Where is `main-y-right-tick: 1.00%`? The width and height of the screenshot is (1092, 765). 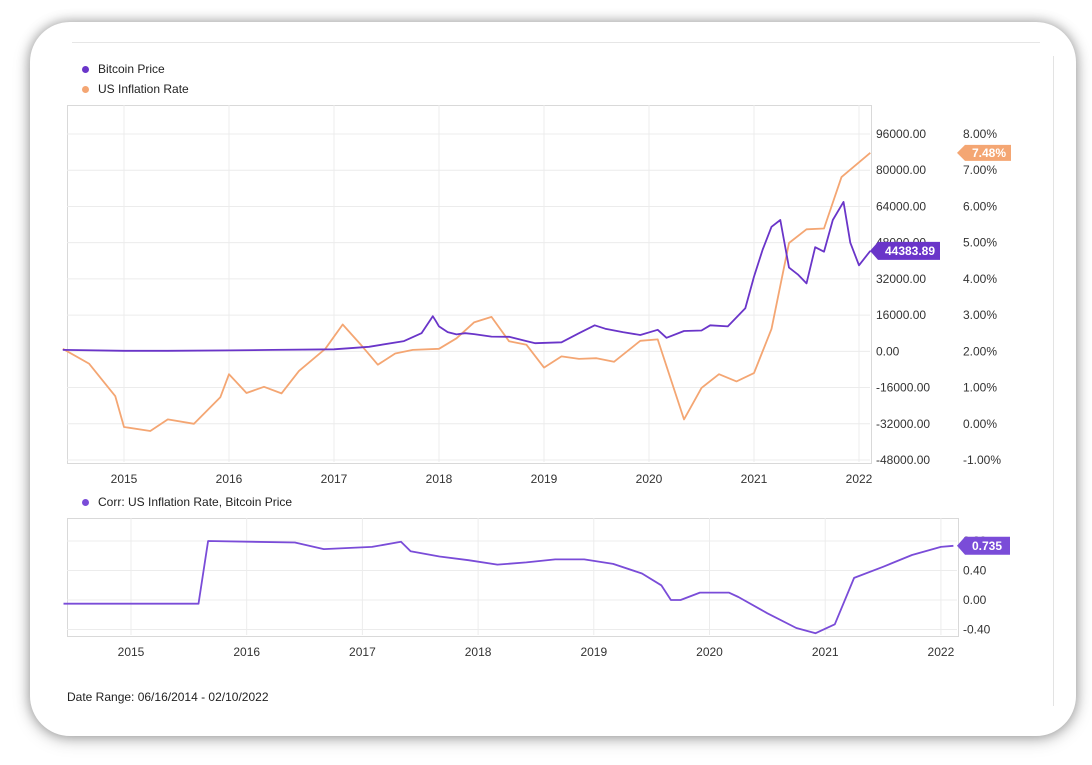
main-y-right-tick: 1.00% is located at coordinates (980, 388).